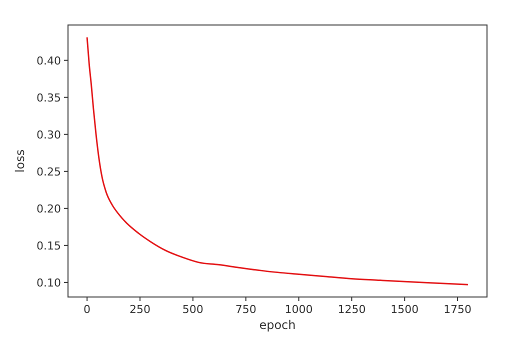 This screenshot has height=341, width=517. Describe the element at coordinates (193, 309) in the screenshot. I see `x-tick-label: 500` at that location.